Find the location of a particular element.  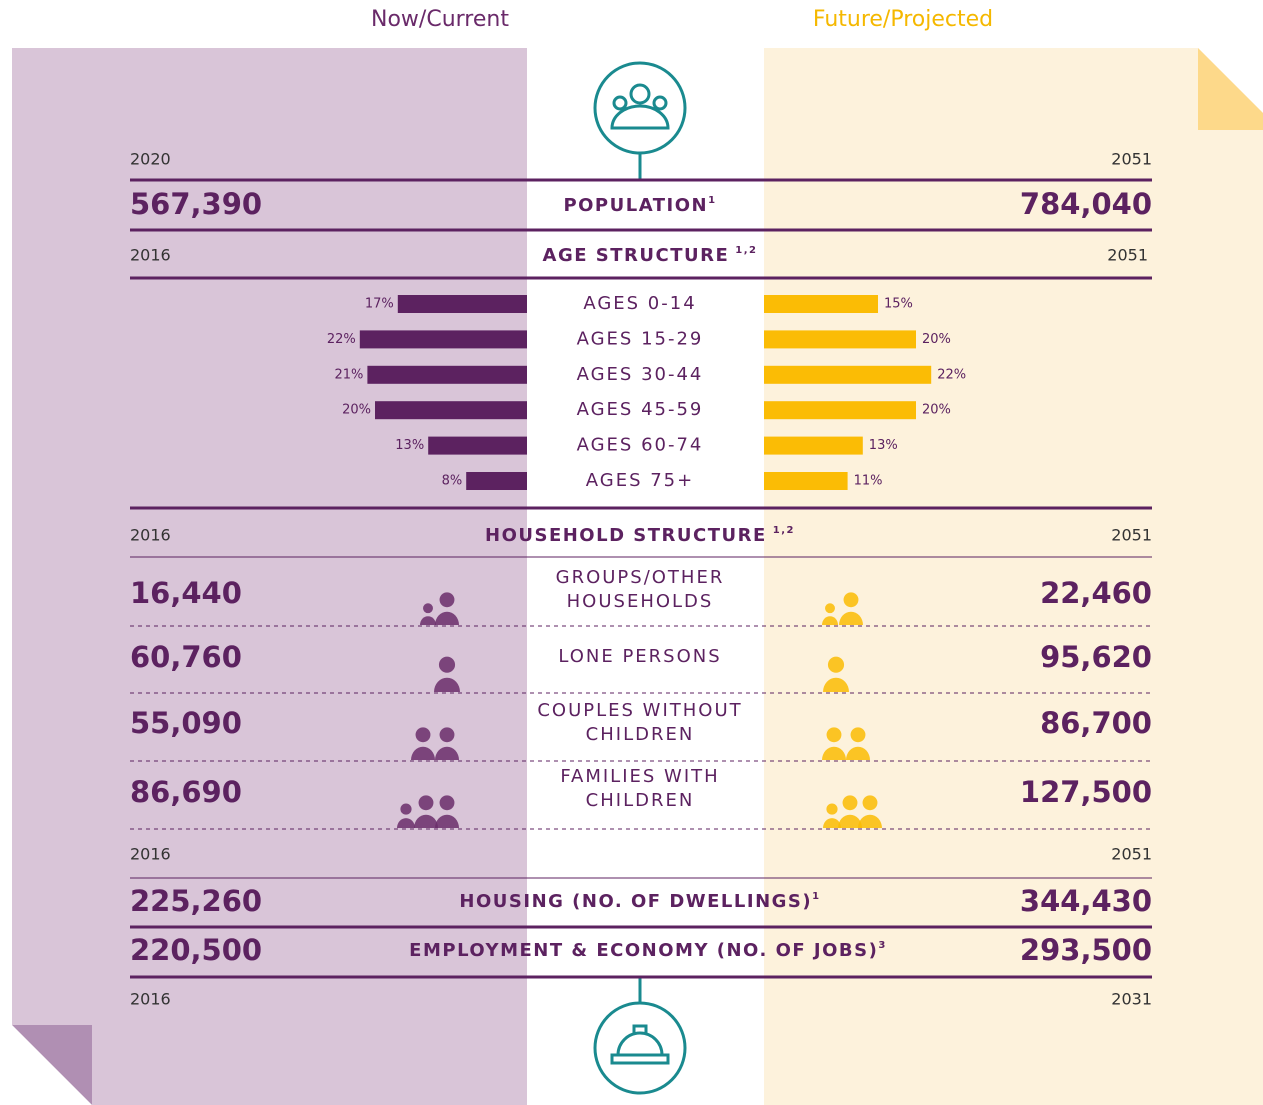

year: 2020 is located at coordinates (150, 159).